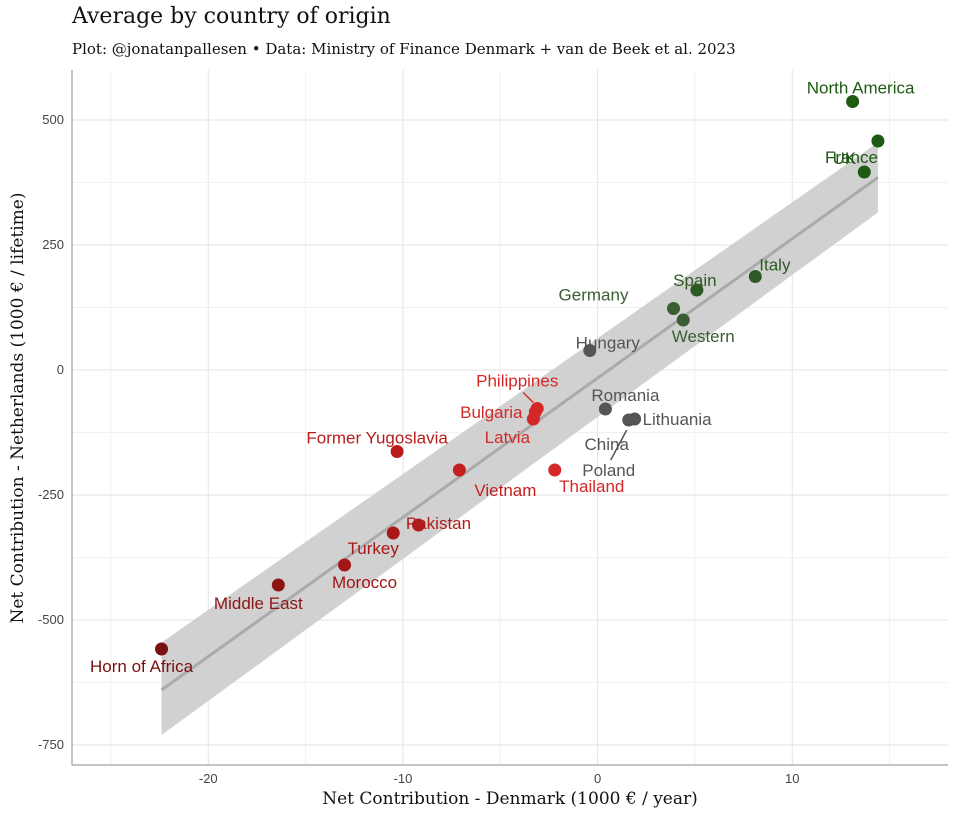  What do you see at coordinates (208, 778) in the screenshot?
I see `x-tick-label: -20` at bounding box center [208, 778].